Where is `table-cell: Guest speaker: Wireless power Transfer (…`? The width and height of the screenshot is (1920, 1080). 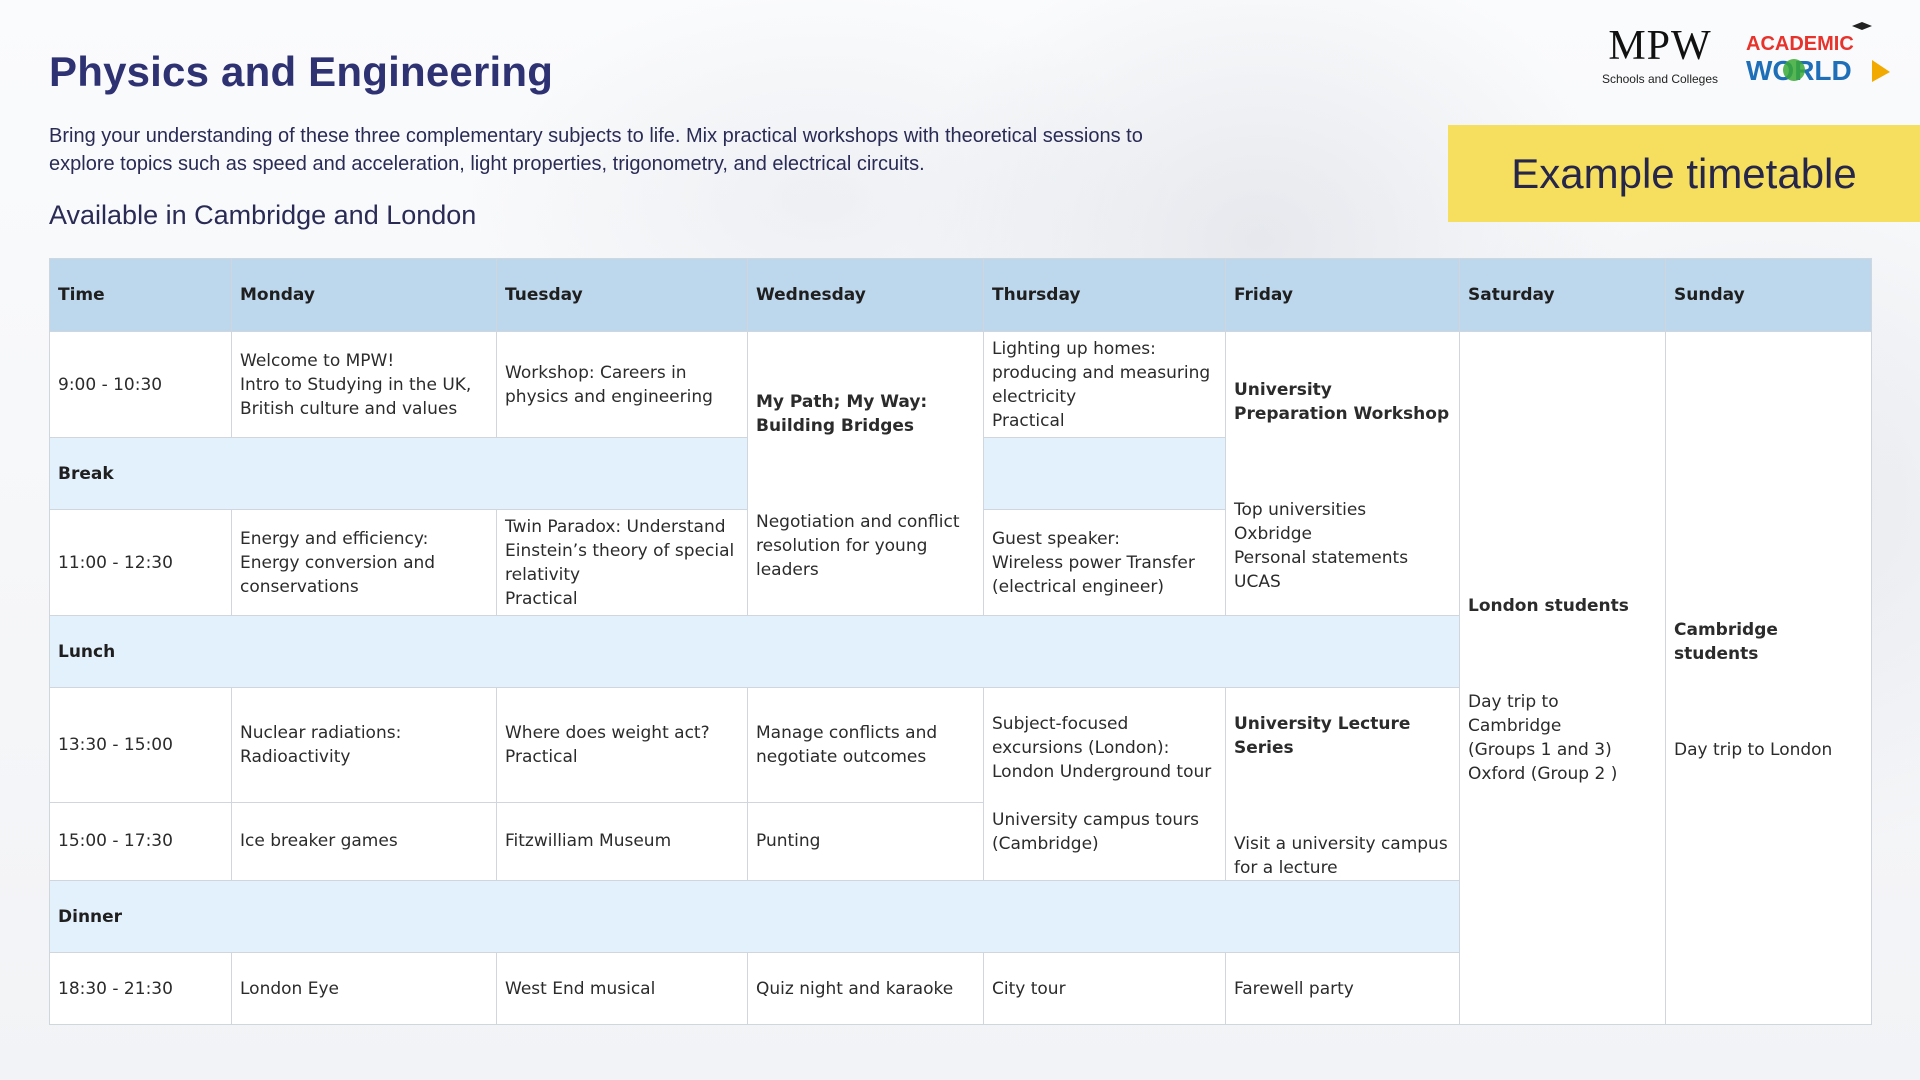 table-cell: Guest speaker: Wireless power Transfer (… is located at coordinates (1104, 562).